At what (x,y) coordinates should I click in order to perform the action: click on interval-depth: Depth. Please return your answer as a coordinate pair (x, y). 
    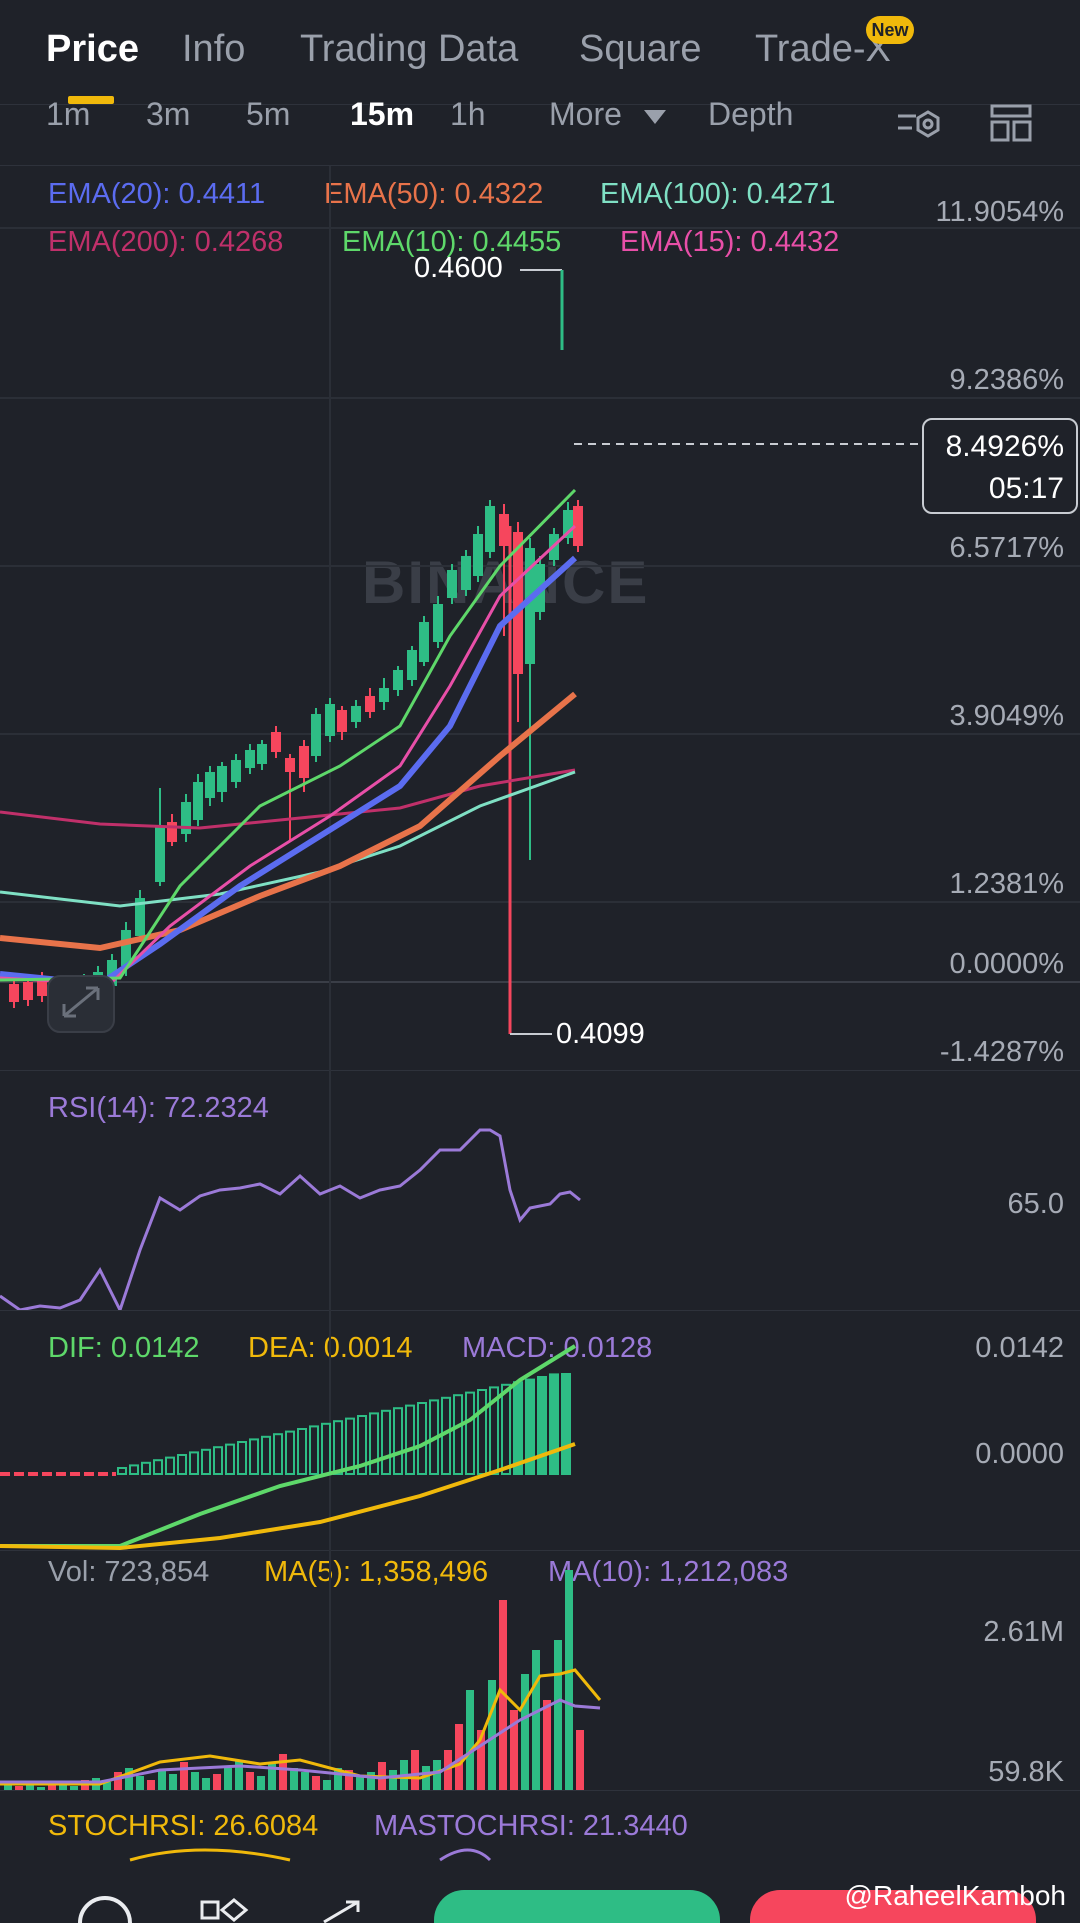
    Looking at the image, I should click on (751, 114).